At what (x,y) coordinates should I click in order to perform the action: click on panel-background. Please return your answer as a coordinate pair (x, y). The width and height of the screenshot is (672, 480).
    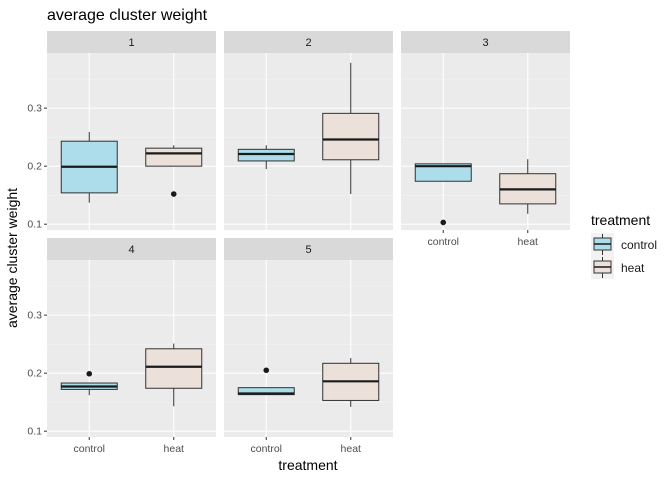
    Looking at the image, I should click on (308, 348).